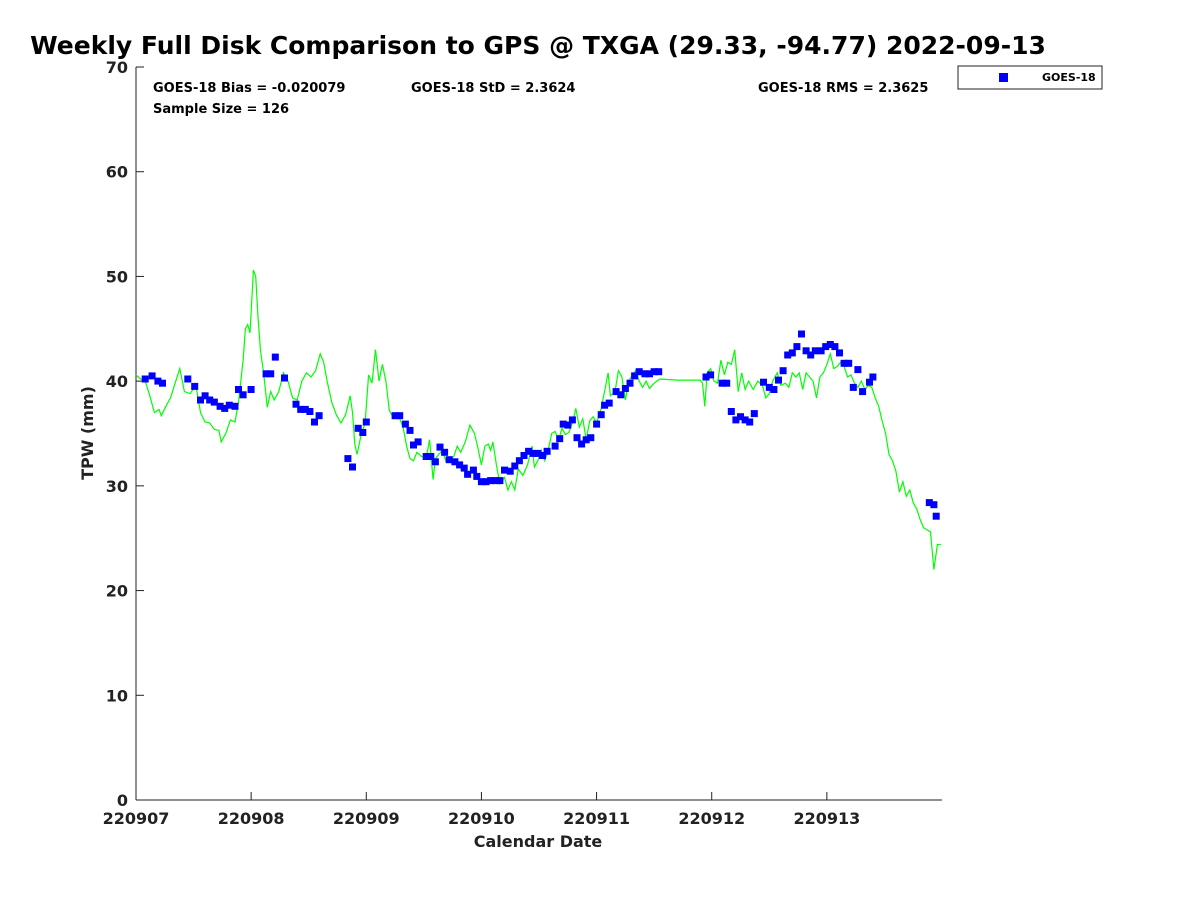  Describe the element at coordinates (1003, 77) in the screenshot. I see `legend-goes18-marker` at that location.